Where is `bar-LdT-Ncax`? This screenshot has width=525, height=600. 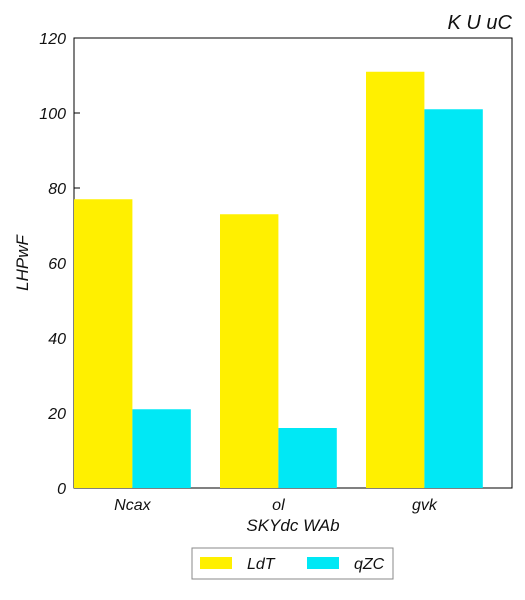 bar-LdT-Ncax is located at coordinates (103, 343).